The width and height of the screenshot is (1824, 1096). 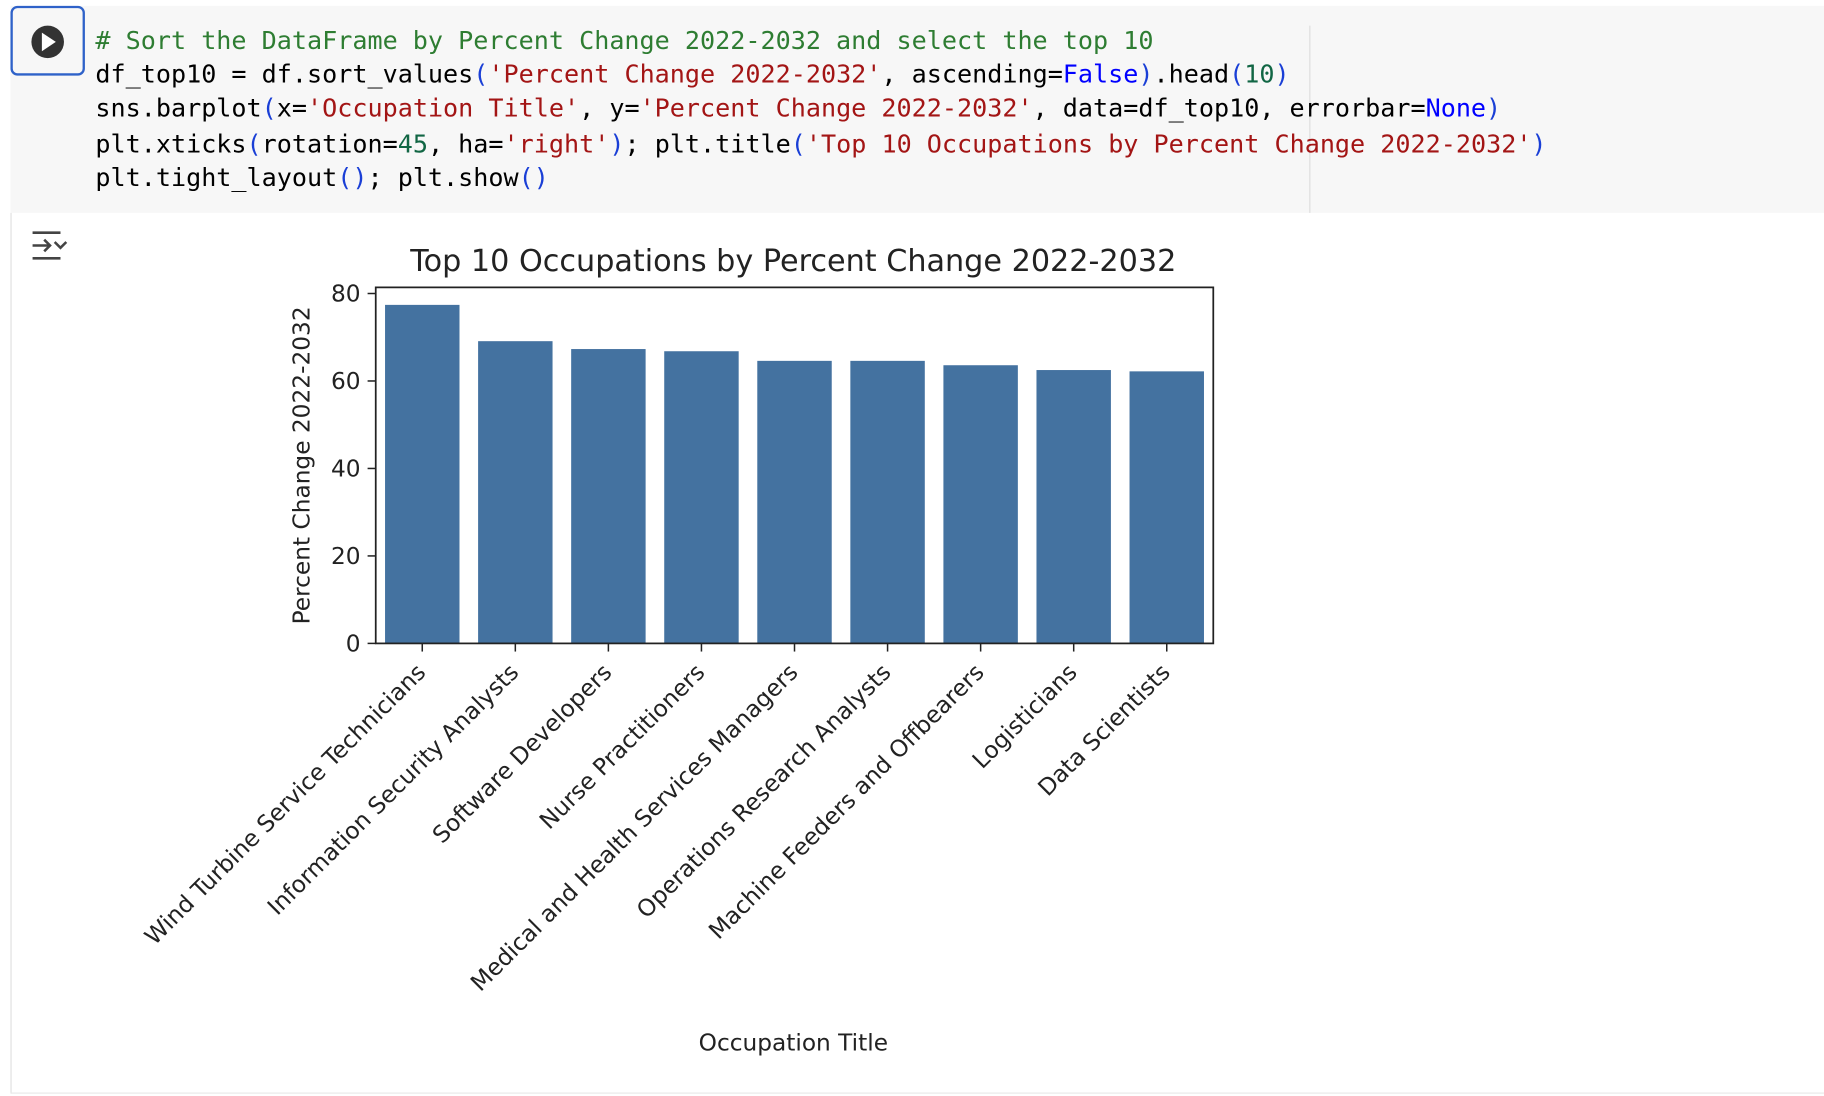 I want to click on output-icon-caret, so click(x=60, y=245).